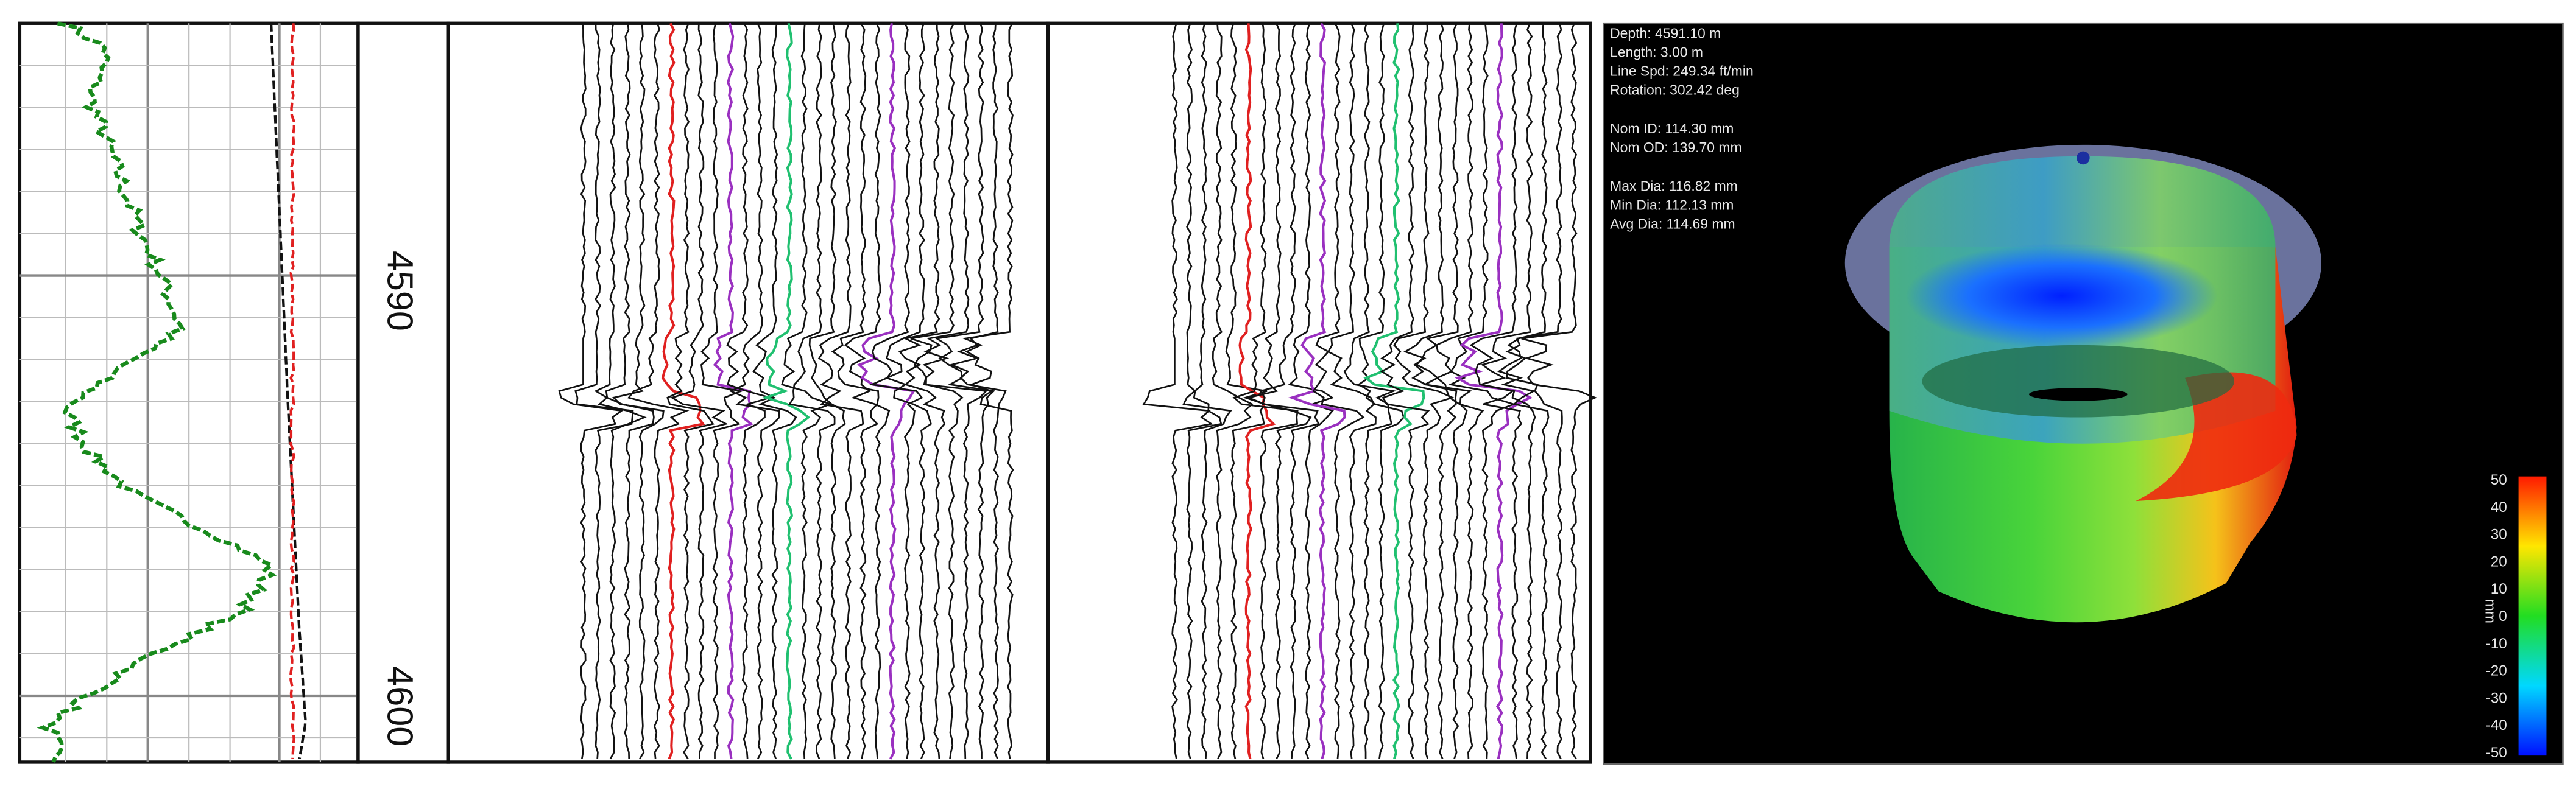 The height and width of the screenshot is (792, 2576). What do you see at coordinates (2496, 753) in the screenshot?
I see `colorbar-label: -50` at bounding box center [2496, 753].